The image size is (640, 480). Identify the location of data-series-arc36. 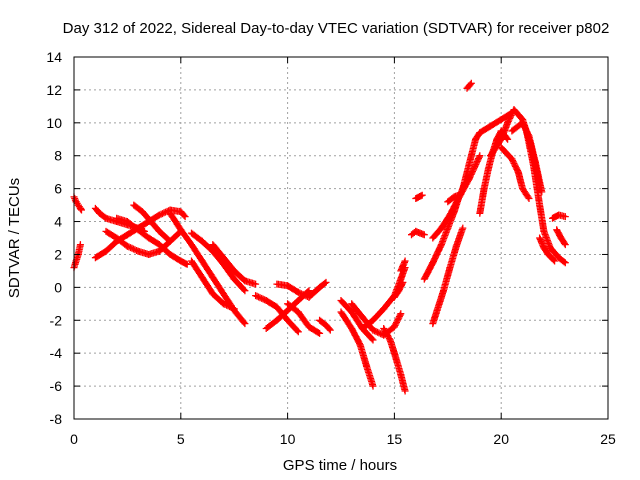
(546, 198).